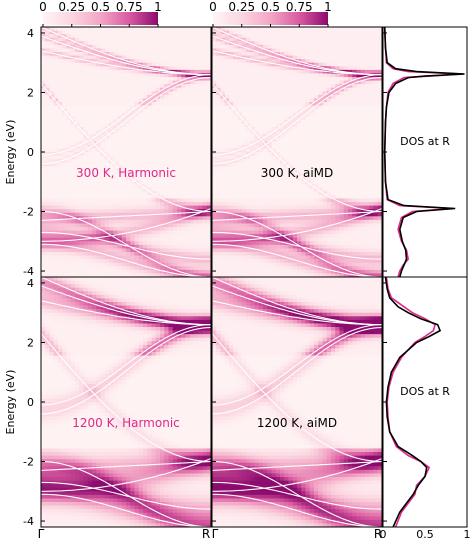  I want to click on colorbar-tick-label: 1, so click(328, 7).